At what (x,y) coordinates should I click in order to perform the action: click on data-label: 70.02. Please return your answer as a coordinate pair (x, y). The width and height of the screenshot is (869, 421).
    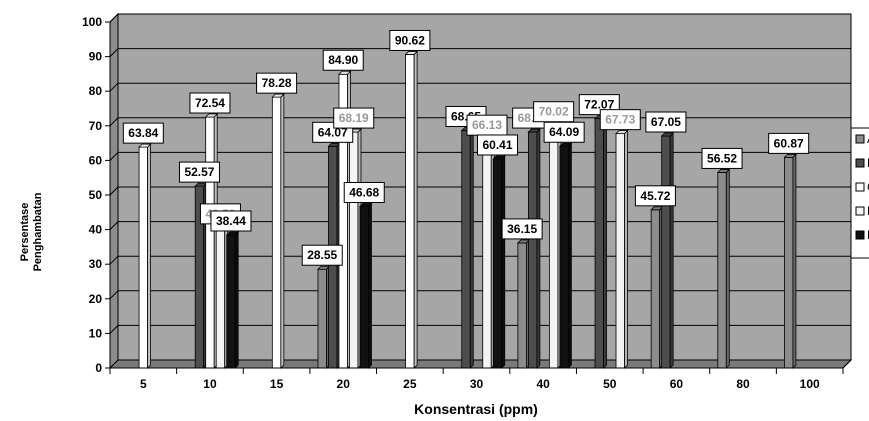
    Looking at the image, I should click on (554, 112).